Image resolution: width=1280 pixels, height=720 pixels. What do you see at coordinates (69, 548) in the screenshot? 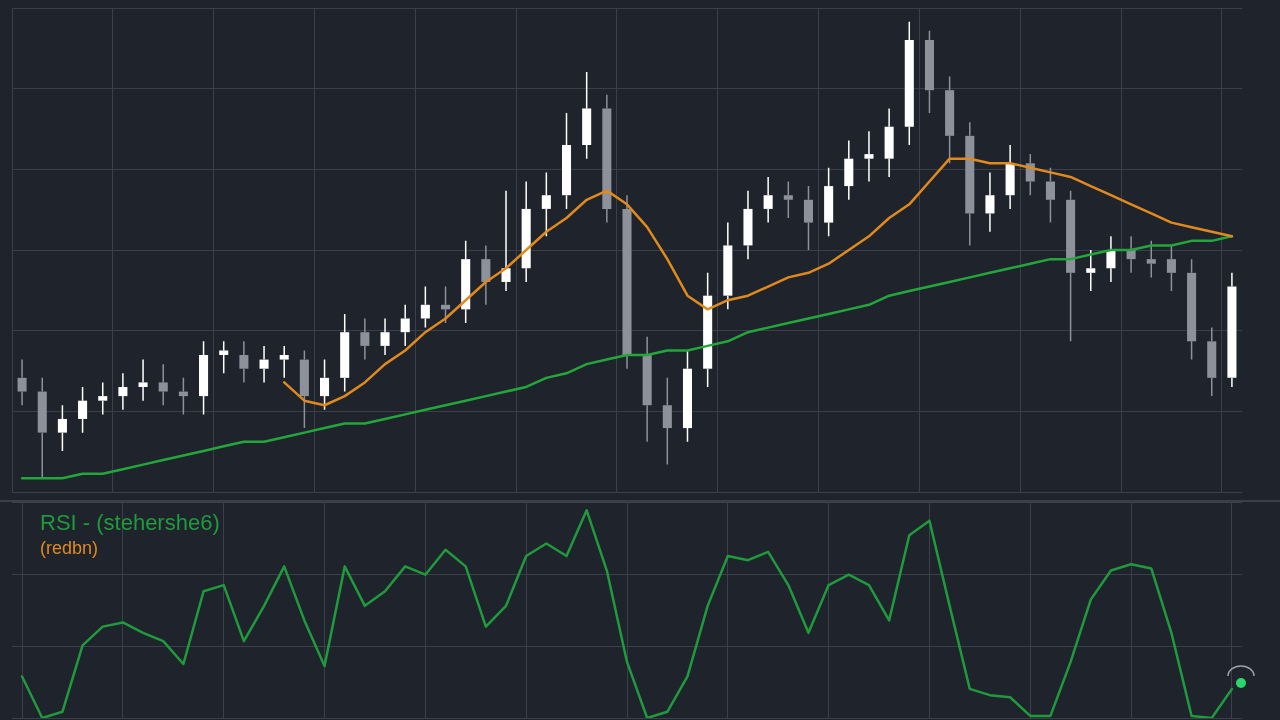
I see `annotation: (redbn)` at bounding box center [69, 548].